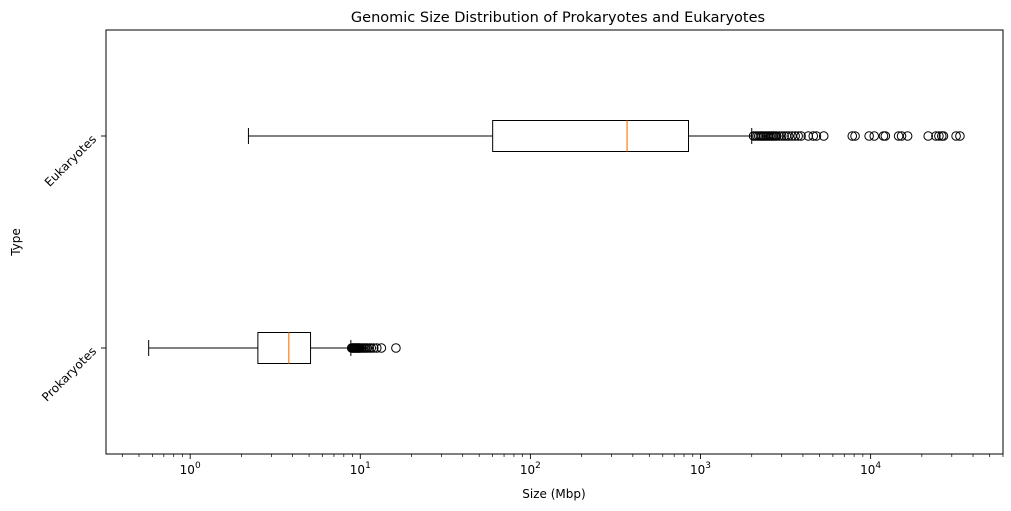 The image size is (1011, 511). What do you see at coordinates (530, 469) in the screenshot?
I see `x-tick-label: 10²` at bounding box center [530, 469].